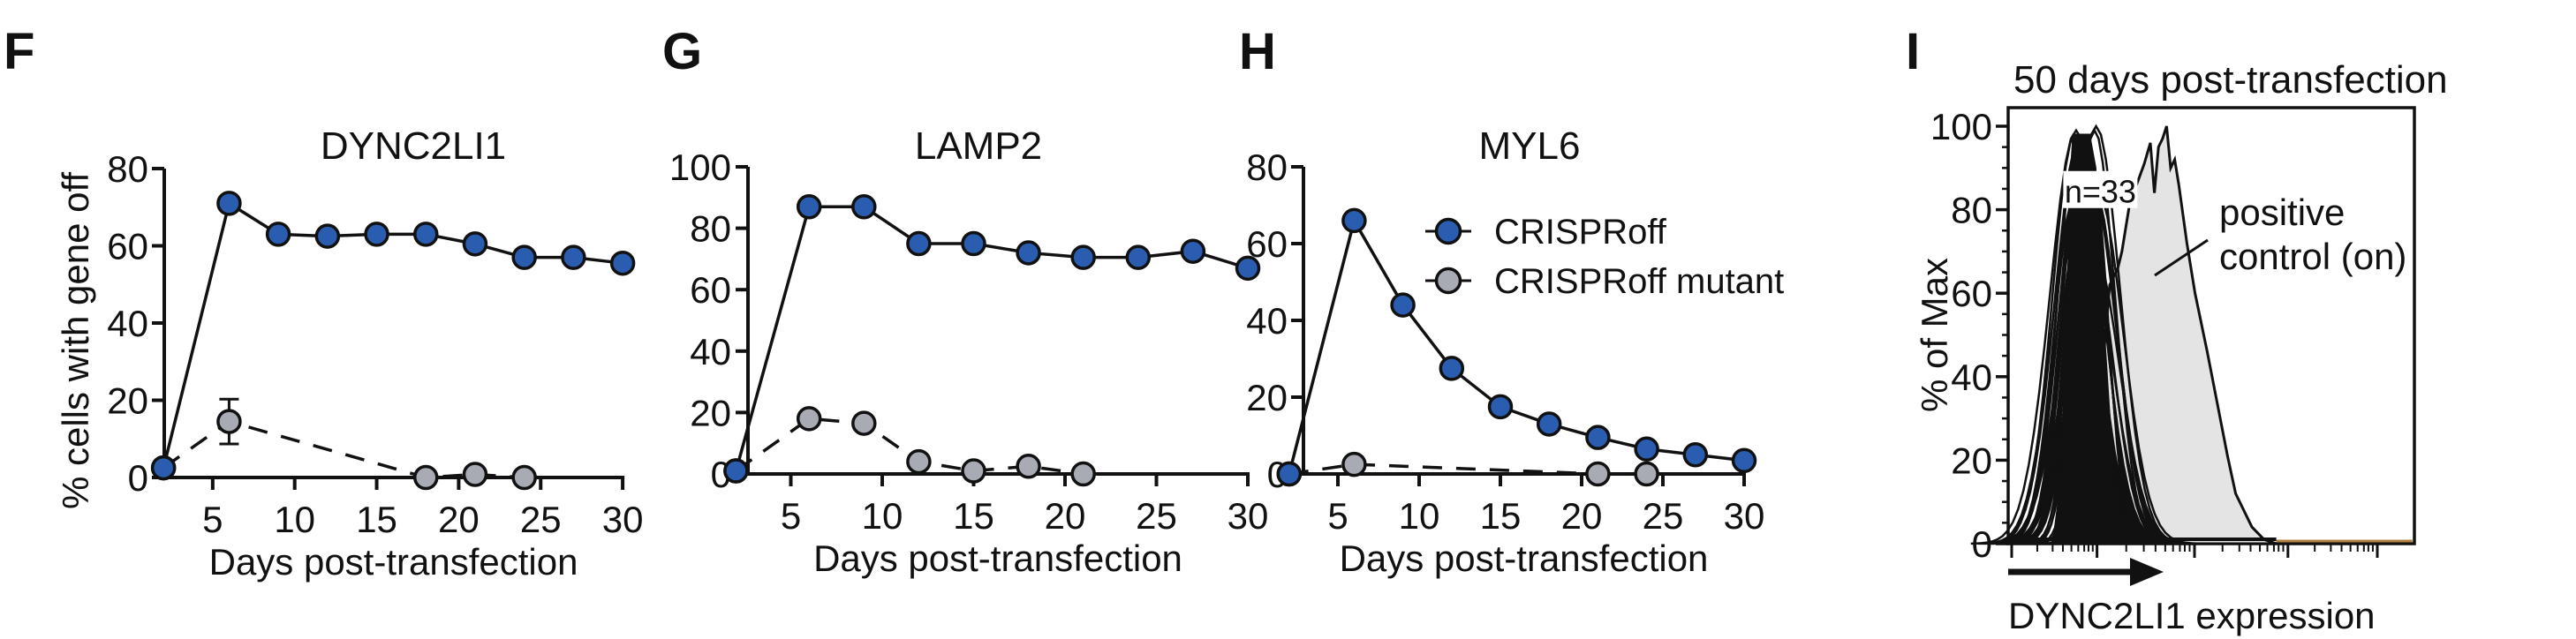 This screenshot has height=639, width=2576. Describe the element at coordinates (2181, 257) in the screenshot. I see `annotation-pointer` at that location.